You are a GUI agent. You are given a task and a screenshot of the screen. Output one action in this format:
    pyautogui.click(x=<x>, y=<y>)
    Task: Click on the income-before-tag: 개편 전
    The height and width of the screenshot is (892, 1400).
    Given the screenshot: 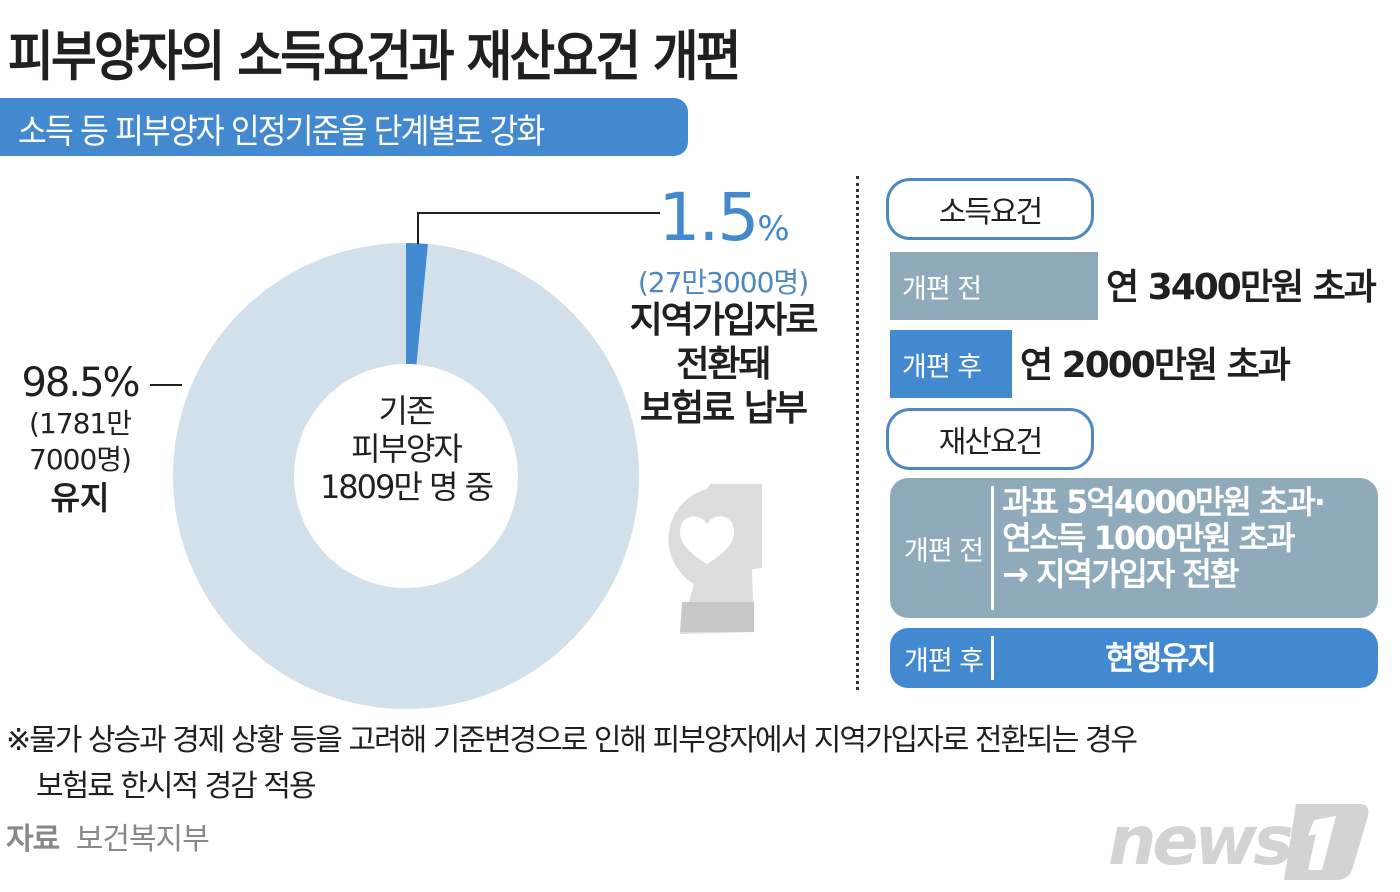 What is the action you would take?
    pyautogui.click(x=994, y=286)
    